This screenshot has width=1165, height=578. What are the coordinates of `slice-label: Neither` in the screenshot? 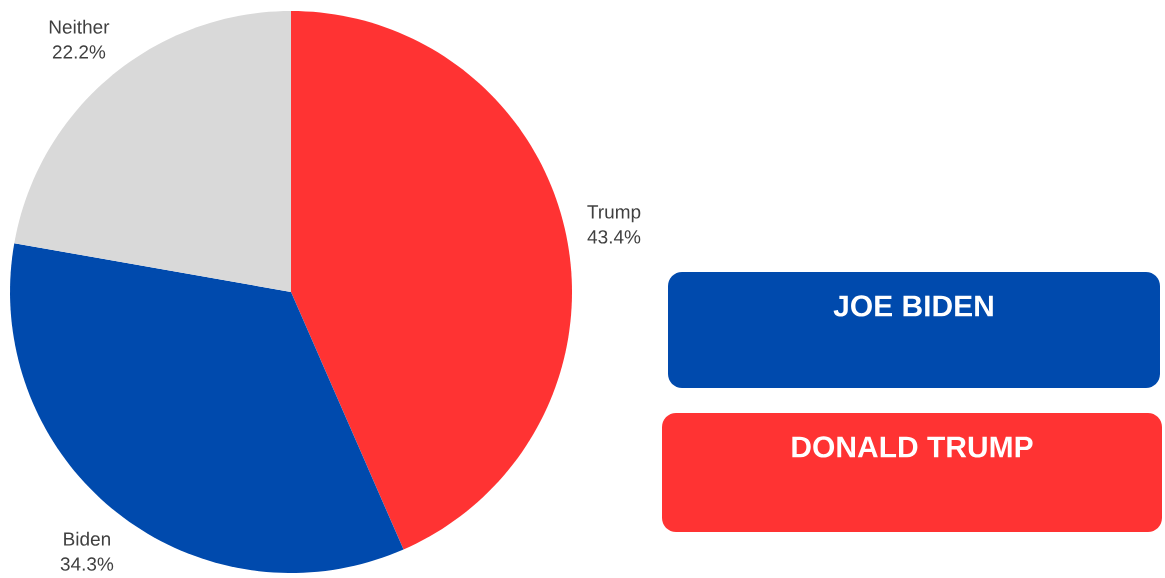 It's located at (79, 26).